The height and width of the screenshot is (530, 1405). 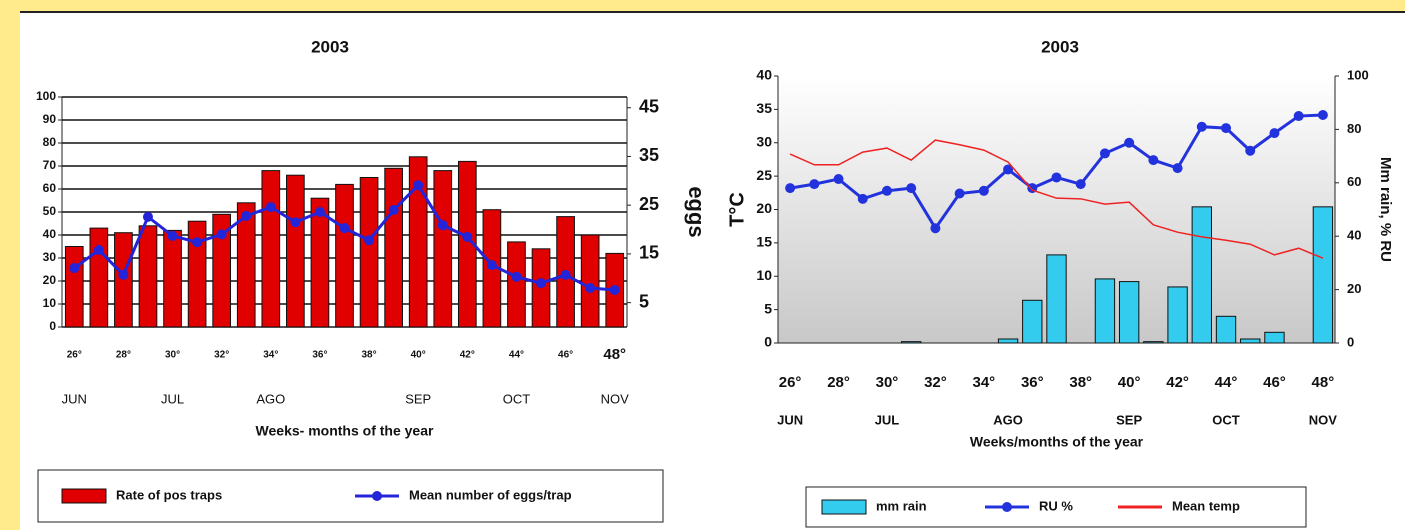 I want to click on y-axis-label: T°C, so click(x=737, y=209).